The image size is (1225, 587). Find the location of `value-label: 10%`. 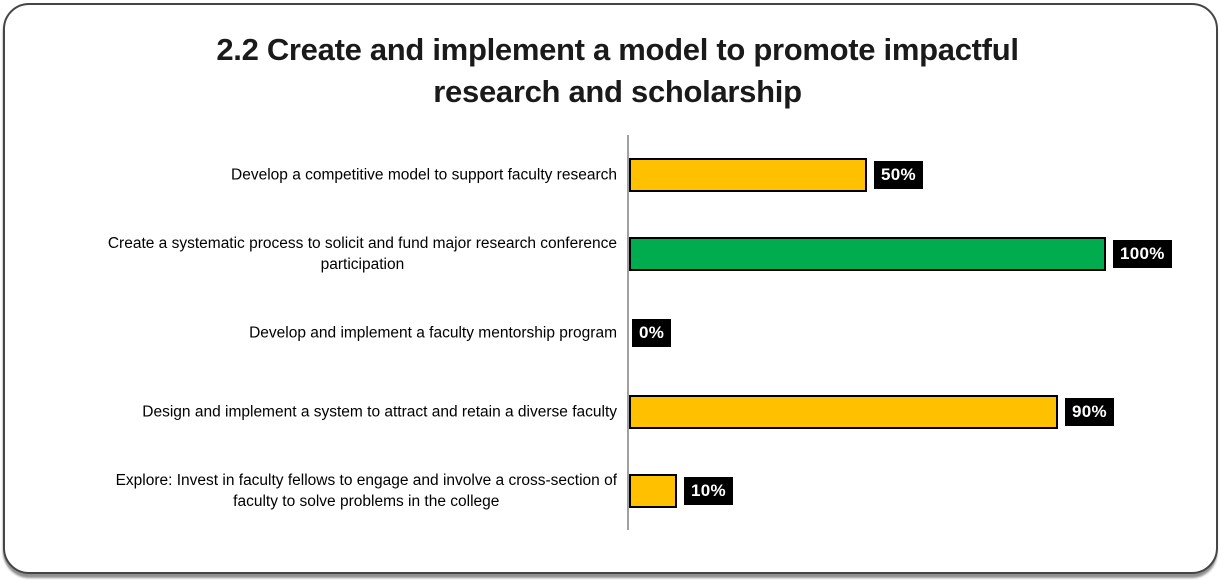

value-label: 10% is located at coordinates (708, 490).